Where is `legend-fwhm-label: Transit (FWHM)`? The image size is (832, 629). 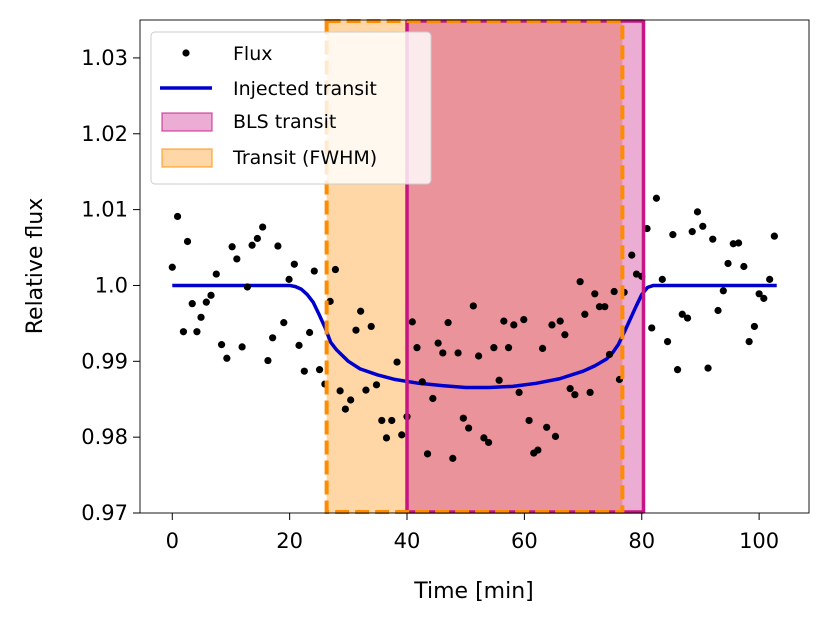
legend-fwhm-label: Transit (FWHM) is located at coordinates (304, 158).